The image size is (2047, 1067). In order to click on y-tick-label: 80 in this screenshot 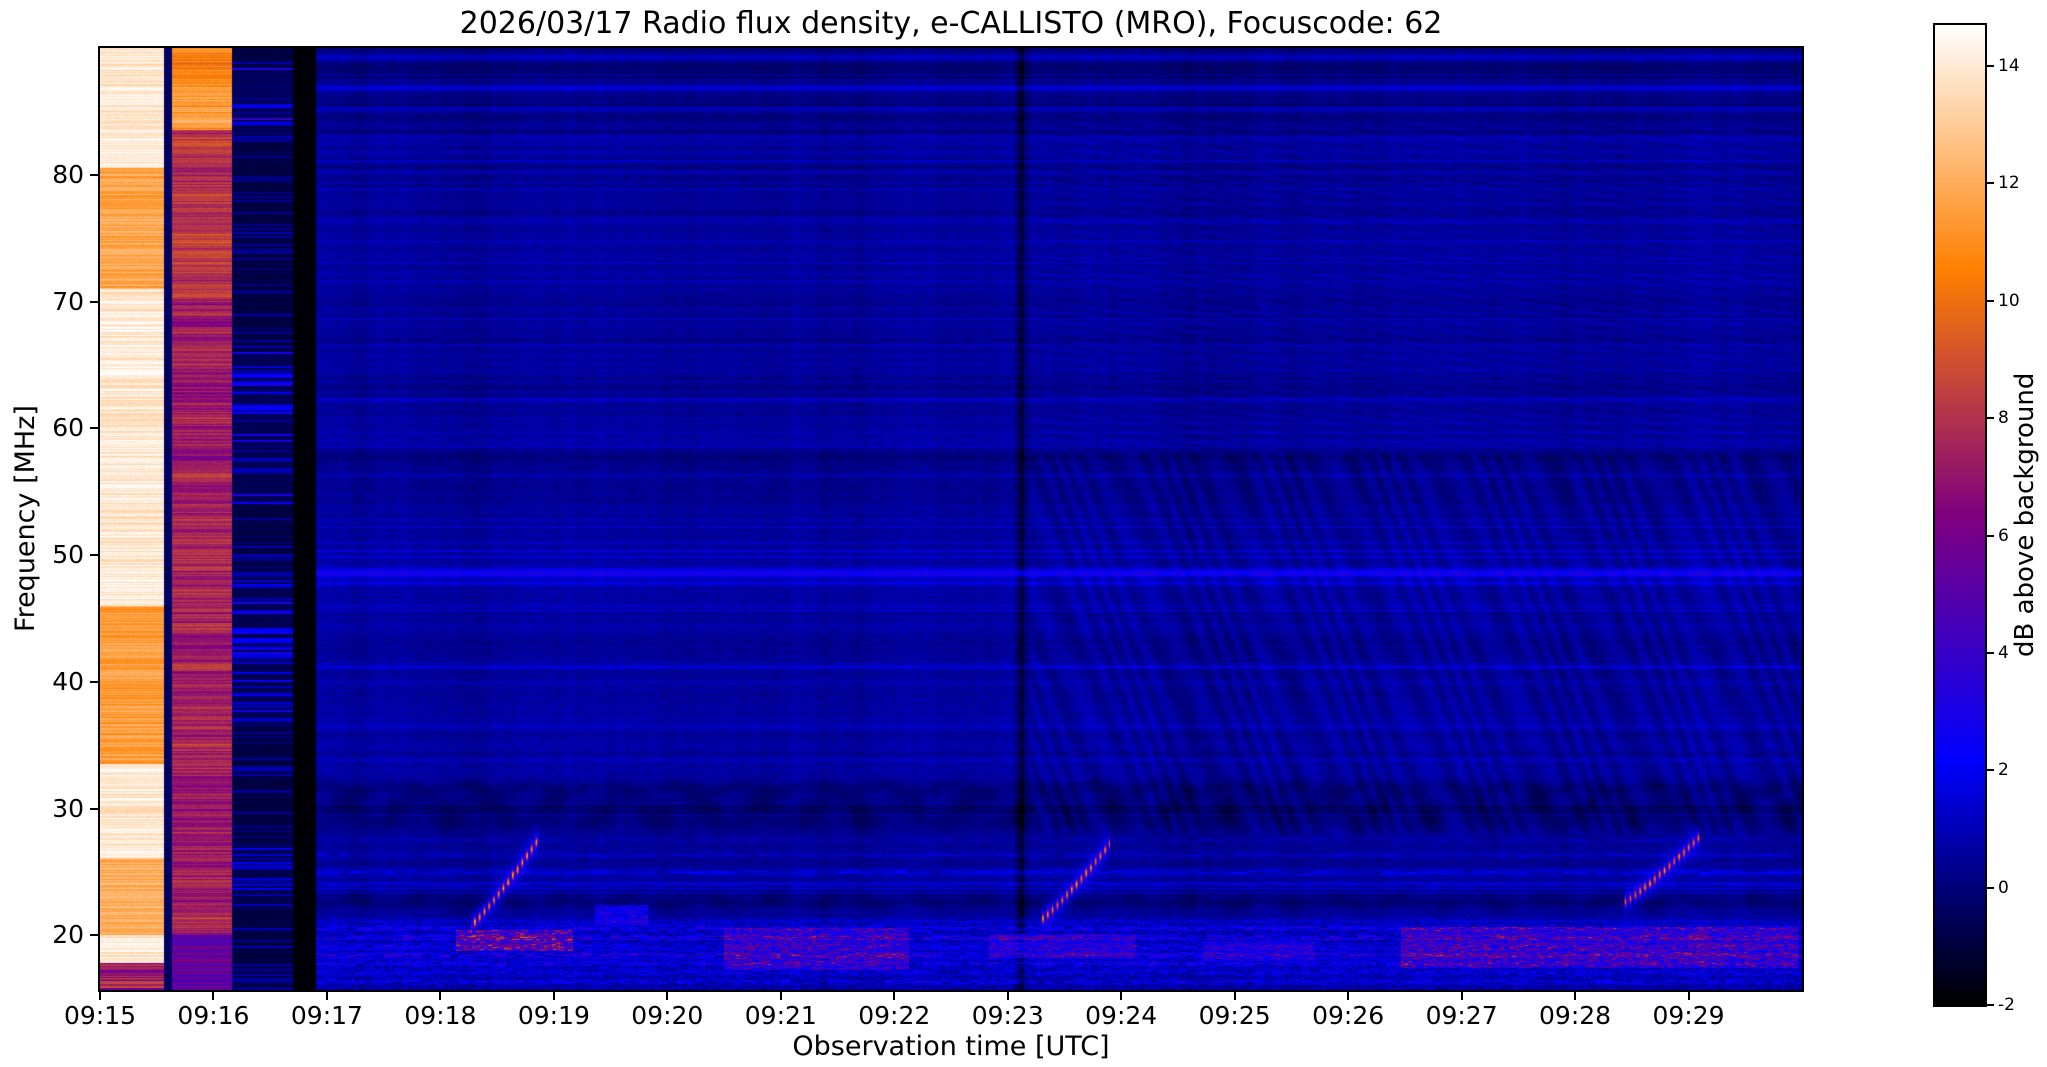, I will do `click(68, 174)`.